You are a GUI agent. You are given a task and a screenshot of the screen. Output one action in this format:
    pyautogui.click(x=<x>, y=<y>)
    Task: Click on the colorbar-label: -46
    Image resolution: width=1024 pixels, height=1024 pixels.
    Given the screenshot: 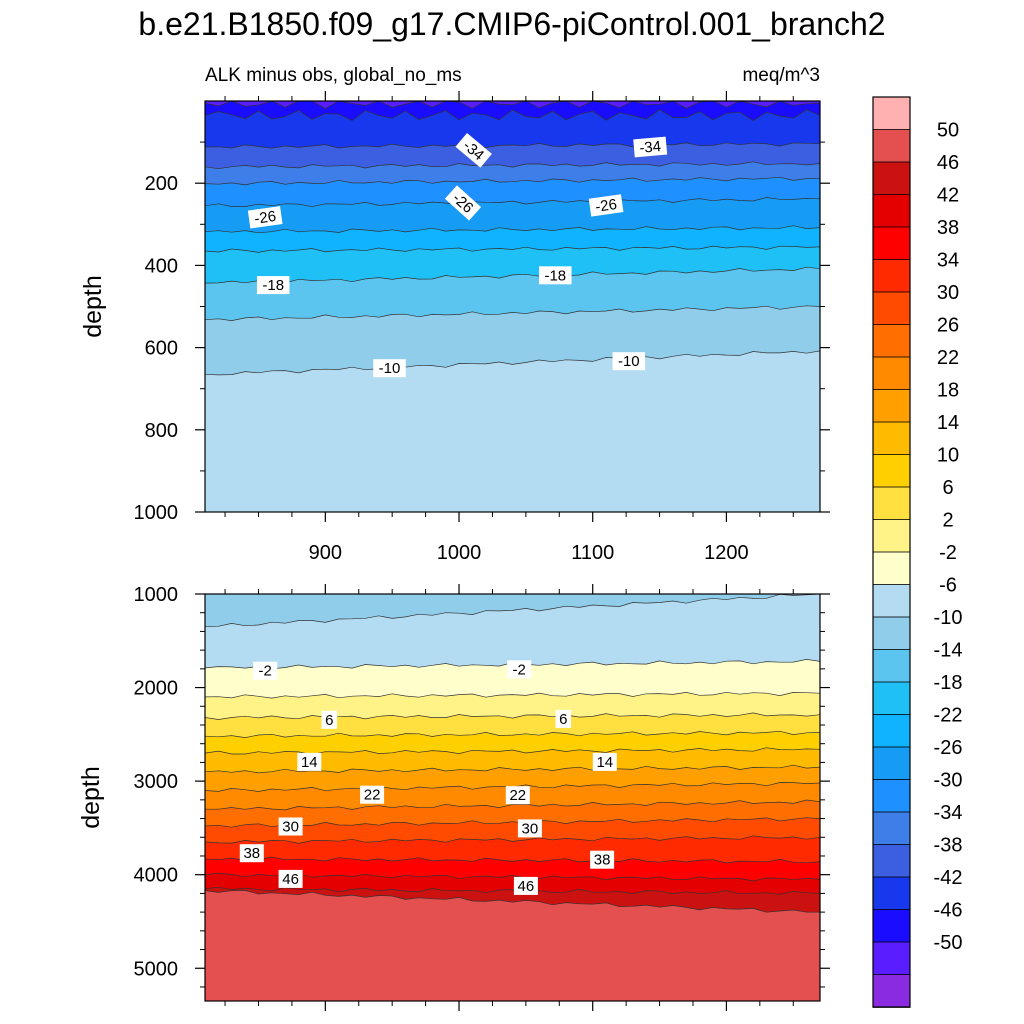 What is the action you would take?
    pyautogui.click(x=948, y=911)
    